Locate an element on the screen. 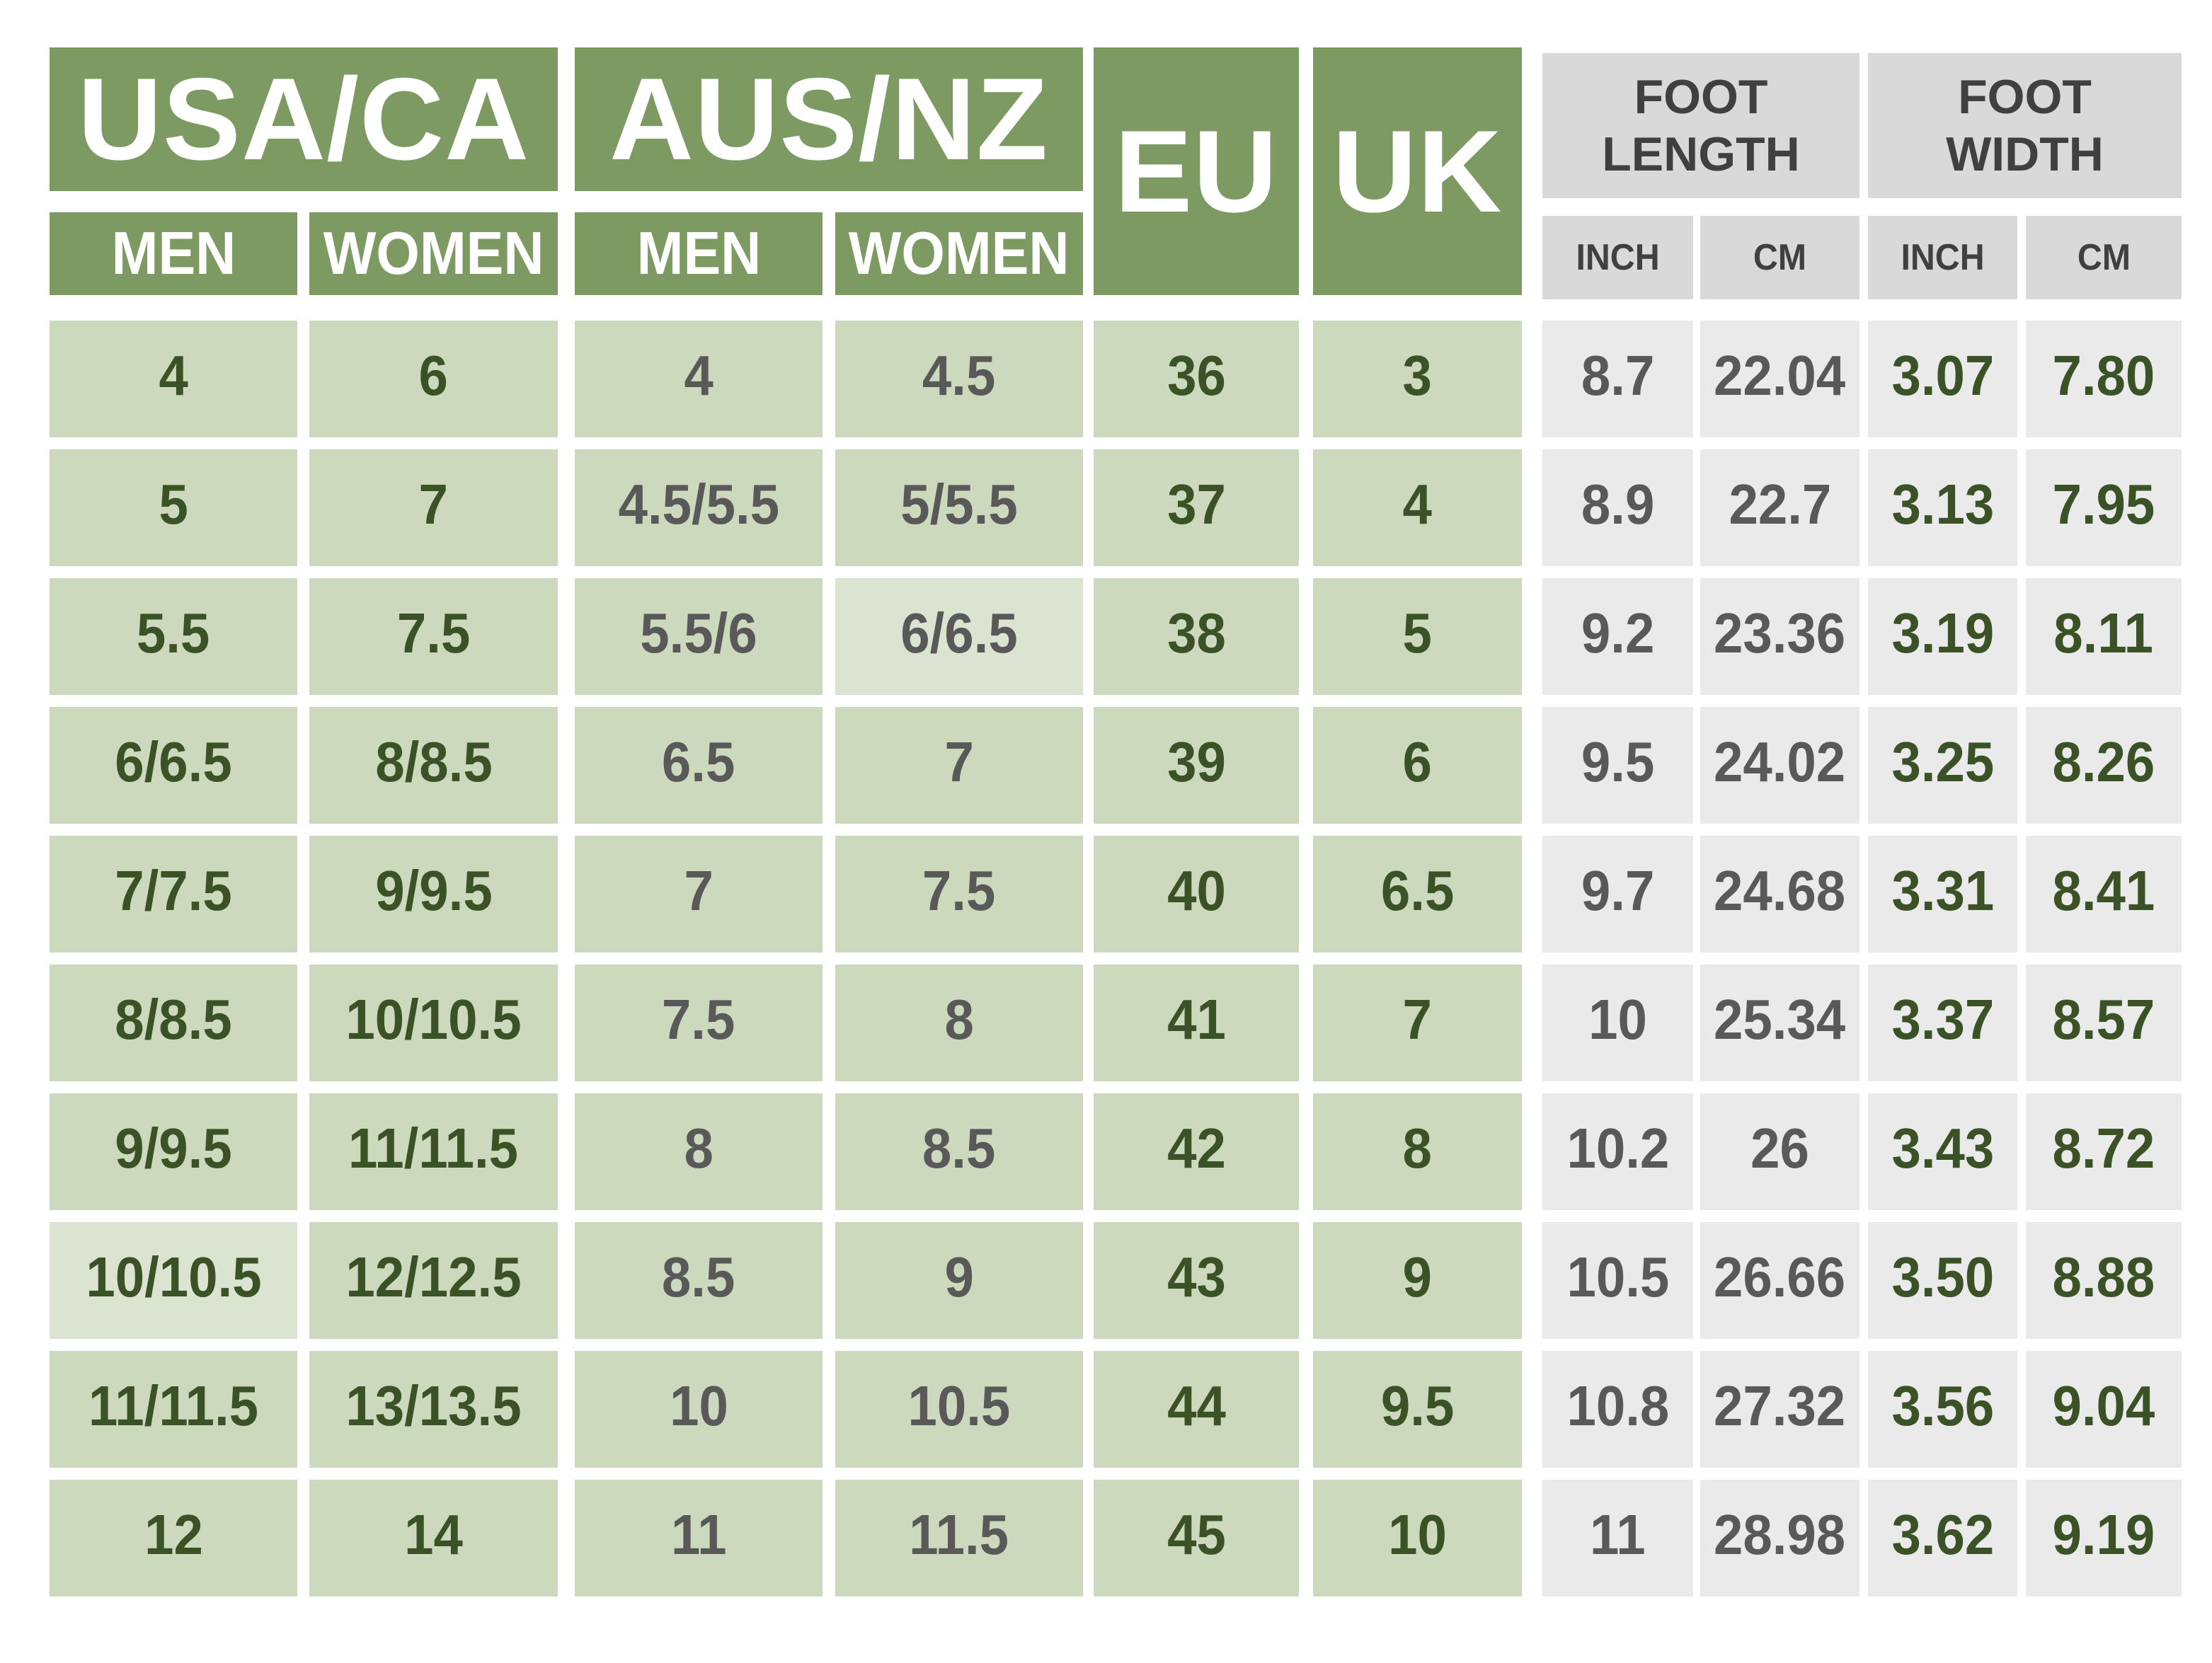  cell-aus-men-row7: 8 is located at coordinates (699, 1151).